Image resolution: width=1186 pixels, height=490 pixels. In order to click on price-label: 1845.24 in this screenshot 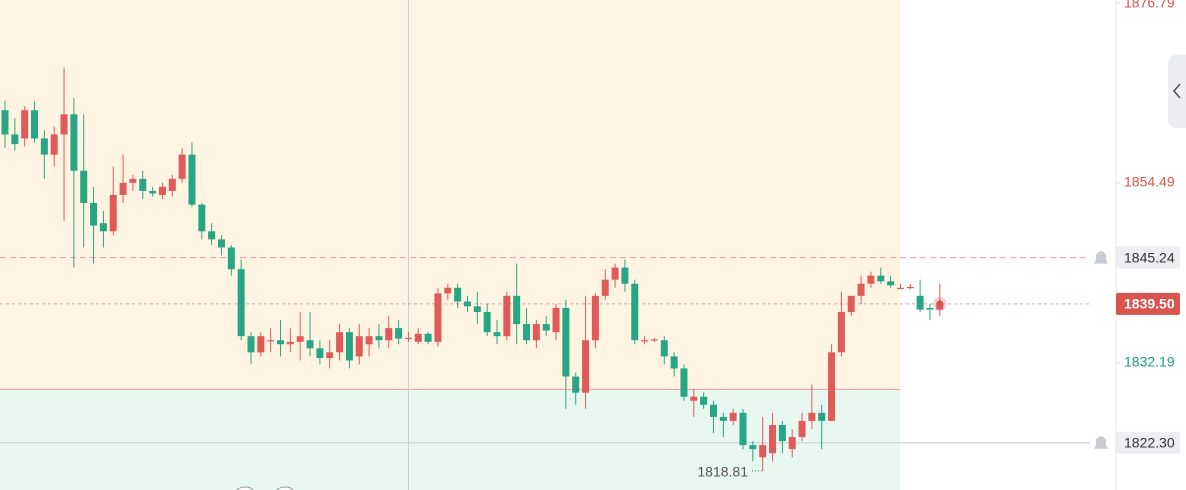, I will do `click(1149, 257)`.